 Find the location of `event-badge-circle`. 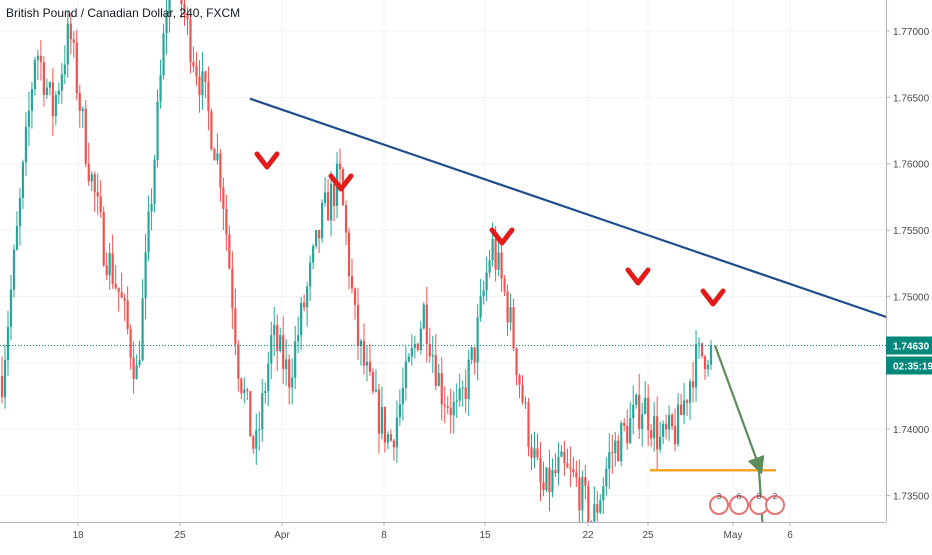

event-badge-circle is located at coordinates (739, 505).